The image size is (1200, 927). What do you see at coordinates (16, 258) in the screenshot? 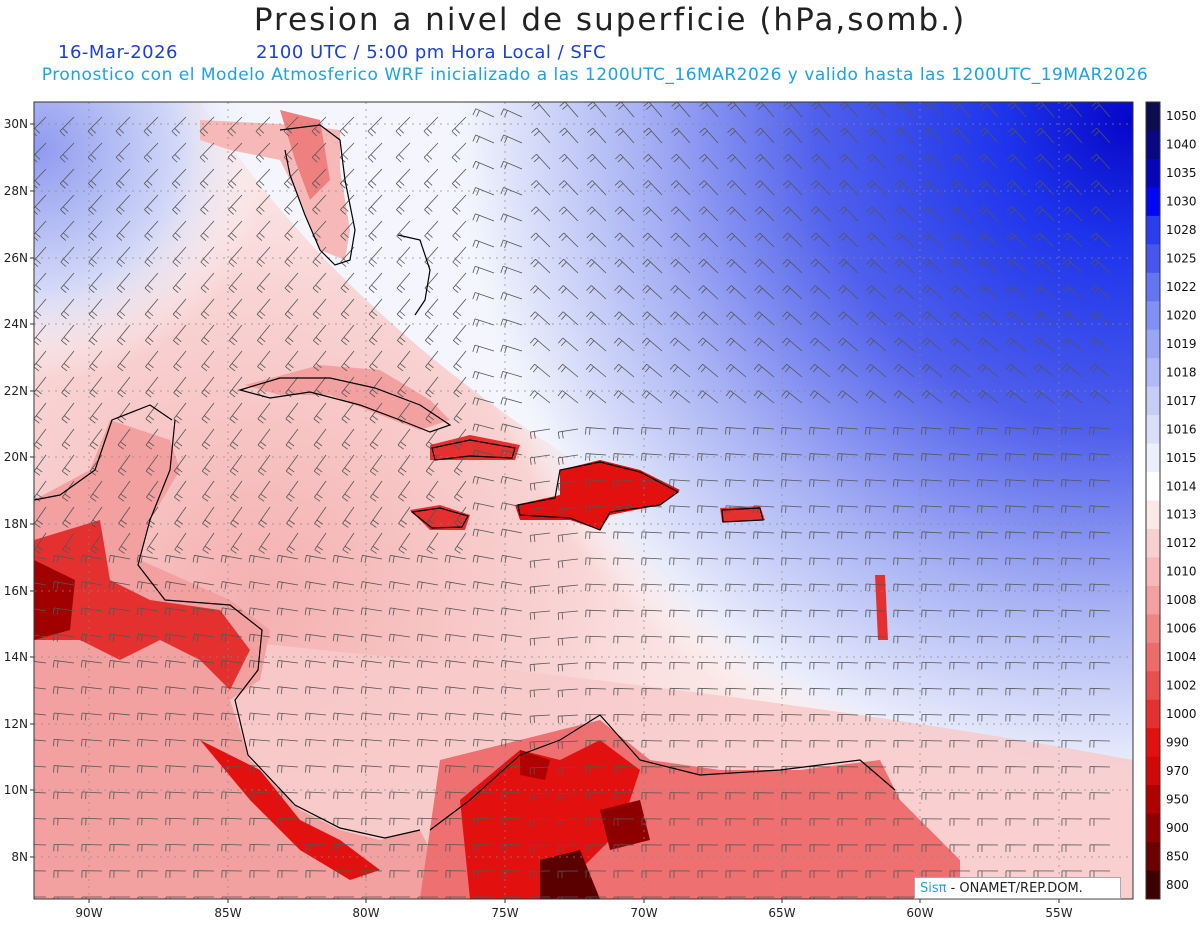
I see `lat-label: 26N` at bounding box center [16, 258].